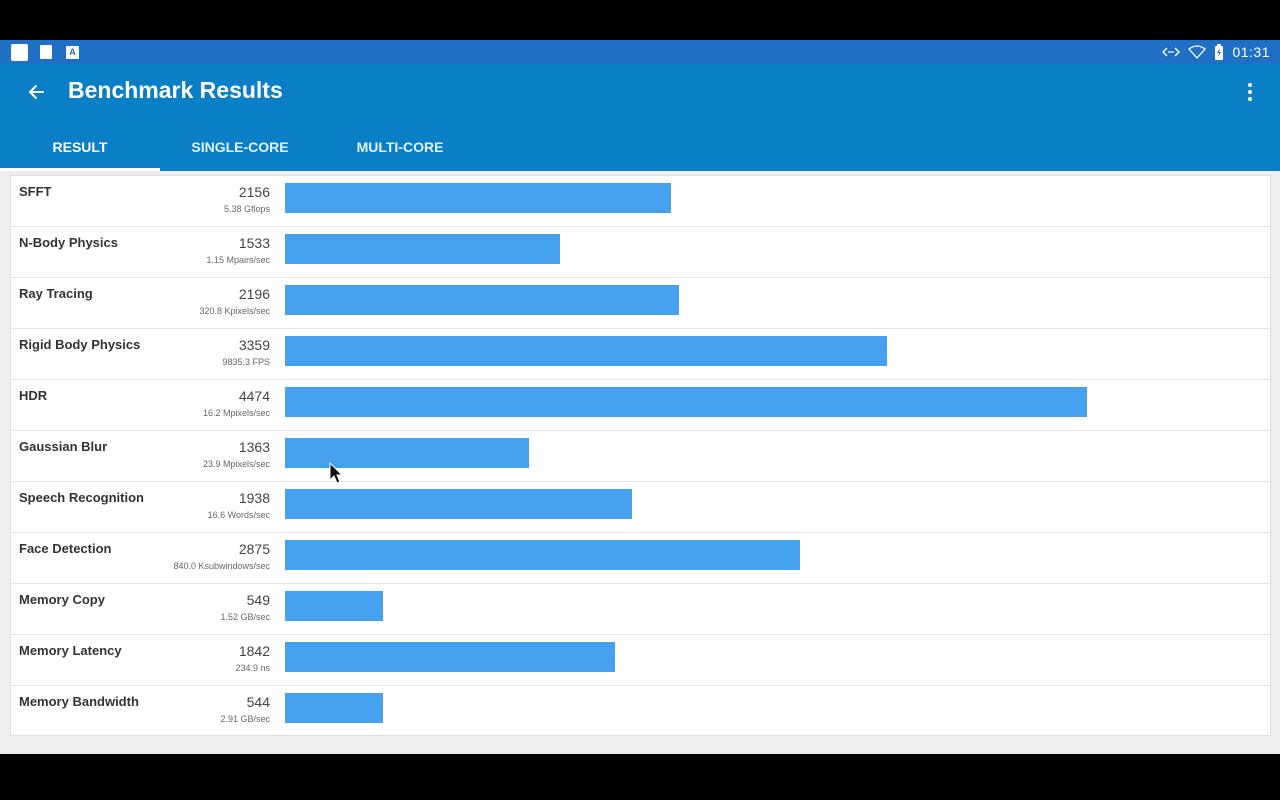 This screenshot has height=800, width=1280. I want to click on result-row: Speech Recognition 1938 16.6 Words/sec, so click(640, 507).